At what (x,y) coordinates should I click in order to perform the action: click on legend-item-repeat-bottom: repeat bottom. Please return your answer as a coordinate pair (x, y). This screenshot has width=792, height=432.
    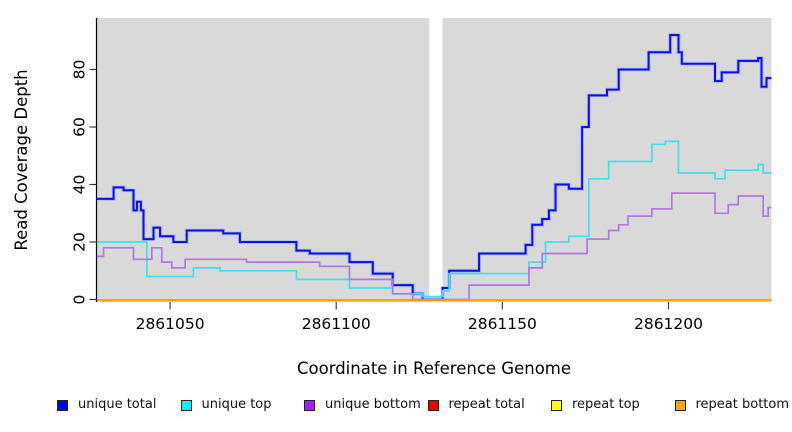
    Looking at the image, I should click on (732, 405).